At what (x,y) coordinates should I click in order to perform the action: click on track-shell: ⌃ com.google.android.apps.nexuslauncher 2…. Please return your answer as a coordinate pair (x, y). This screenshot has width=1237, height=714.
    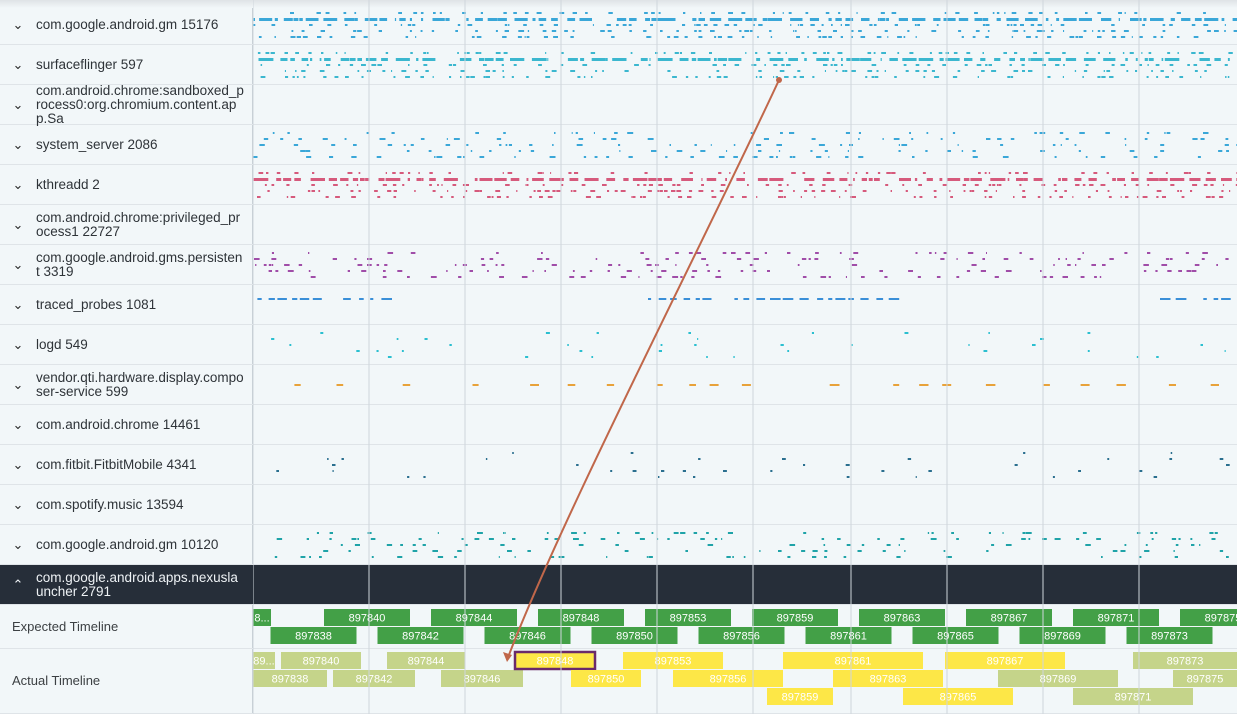
    Looking at the image, I should click on (126, 584).